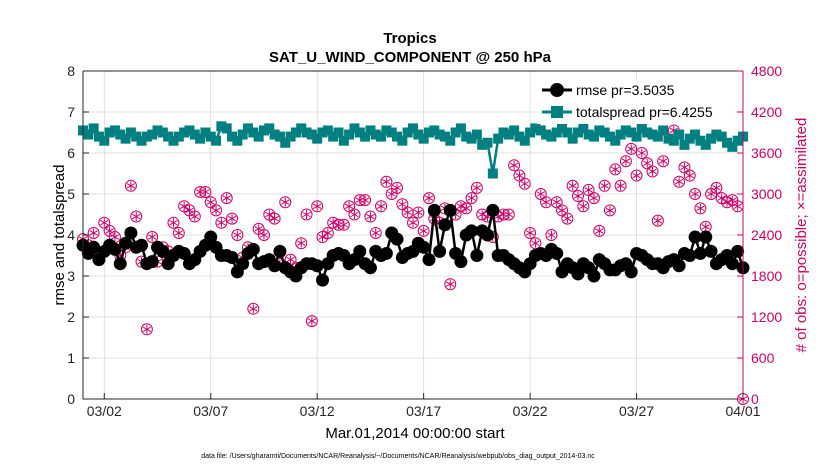 The image size is (830, 470). Describe the element at coordinates (317, 411) in the screenshot. I see `x-tick-label: 03/12` at that location.